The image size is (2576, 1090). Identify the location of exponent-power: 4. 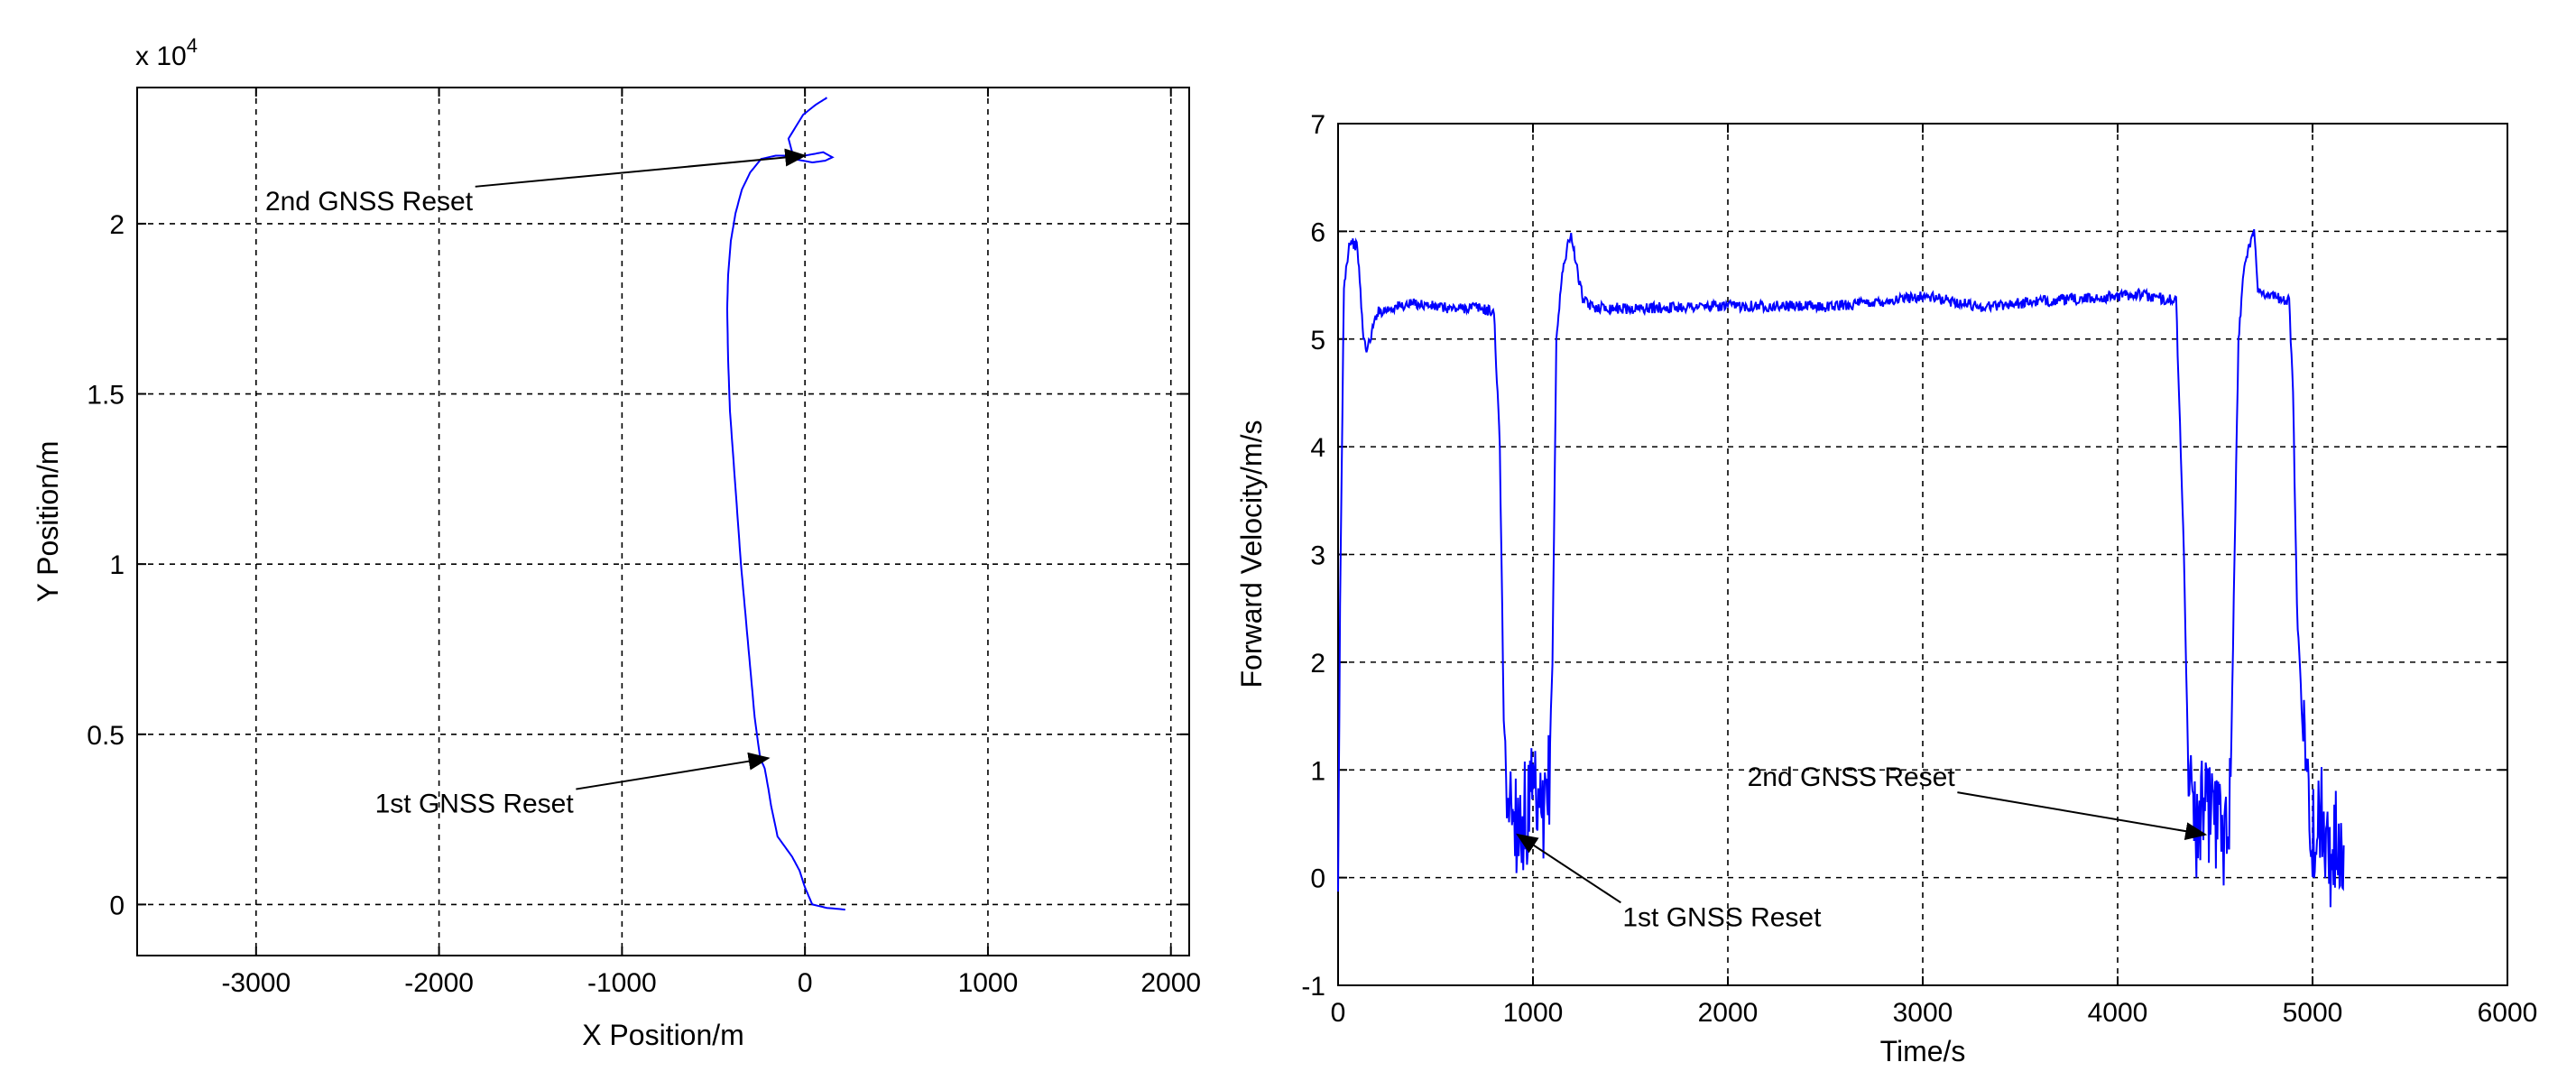
(192, 45).